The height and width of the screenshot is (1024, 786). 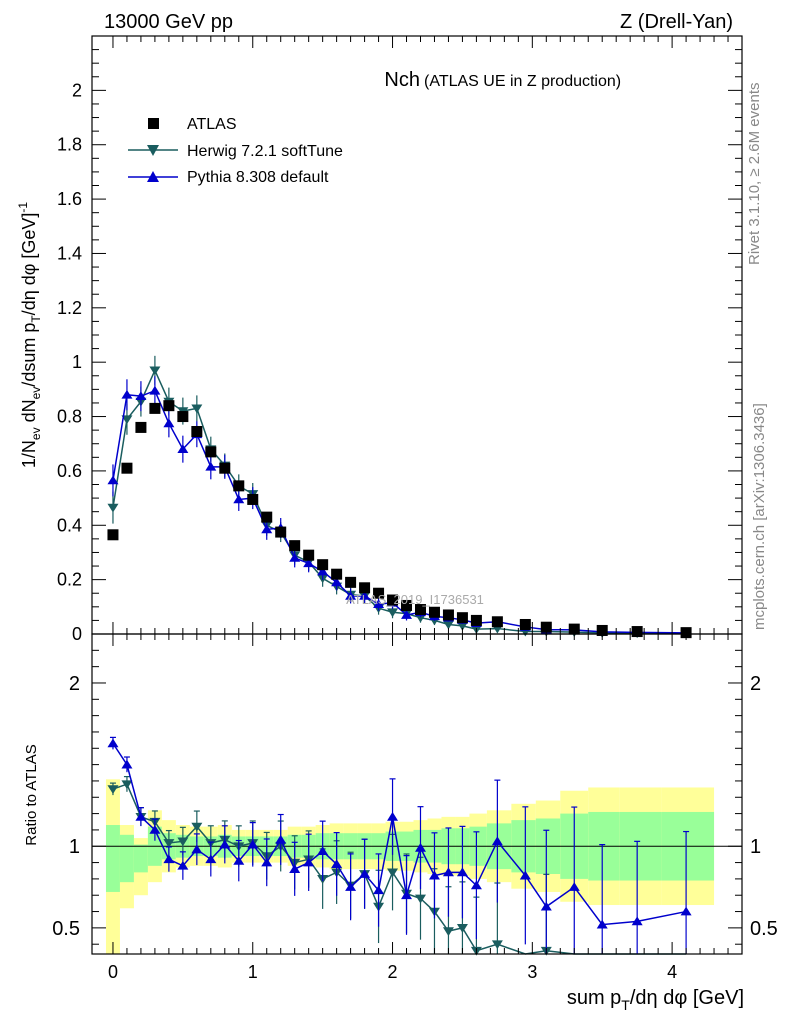 What do you see at coordinates (676, 22) in the screenshot?
I see `header-right-label: Z (Drell-Yan)` at bounding box center [676, 22].